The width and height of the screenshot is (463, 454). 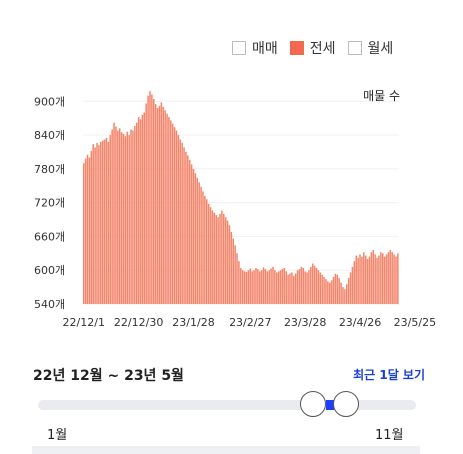 What do you see at coordinates (227, 405) in the screenshot?
I see `range-slider-track` at bounding box center [227, 405].